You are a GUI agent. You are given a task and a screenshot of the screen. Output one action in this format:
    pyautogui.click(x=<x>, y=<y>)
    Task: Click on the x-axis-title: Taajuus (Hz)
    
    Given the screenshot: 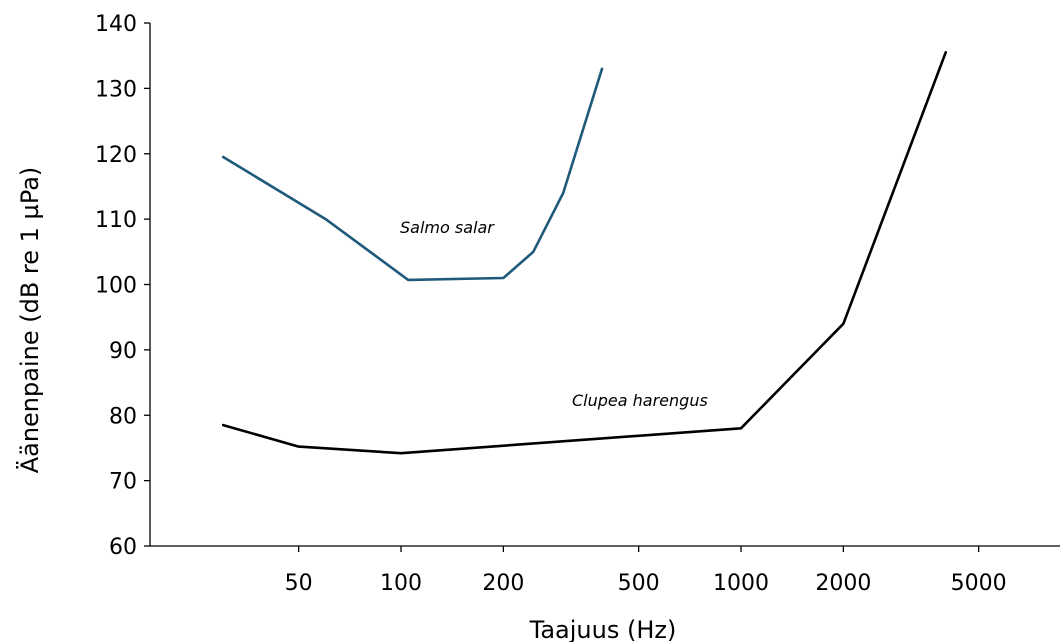 What is the action you would take?
    pyautogui.click(x=603, y=629)
    